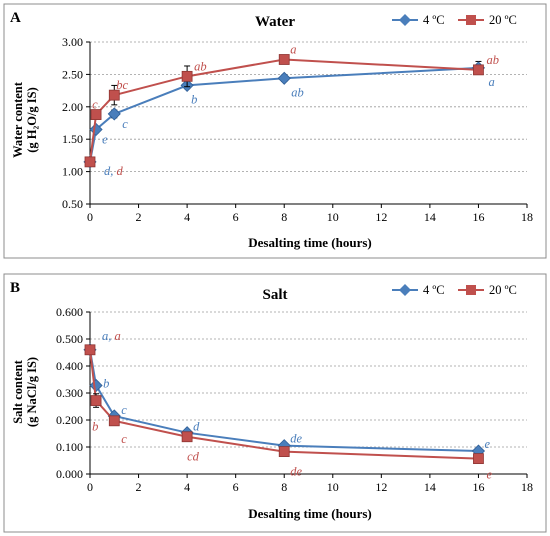 This screenshot has height=536, width=550. I want to click on y-tick-label: 0.400, so click(69, 366).